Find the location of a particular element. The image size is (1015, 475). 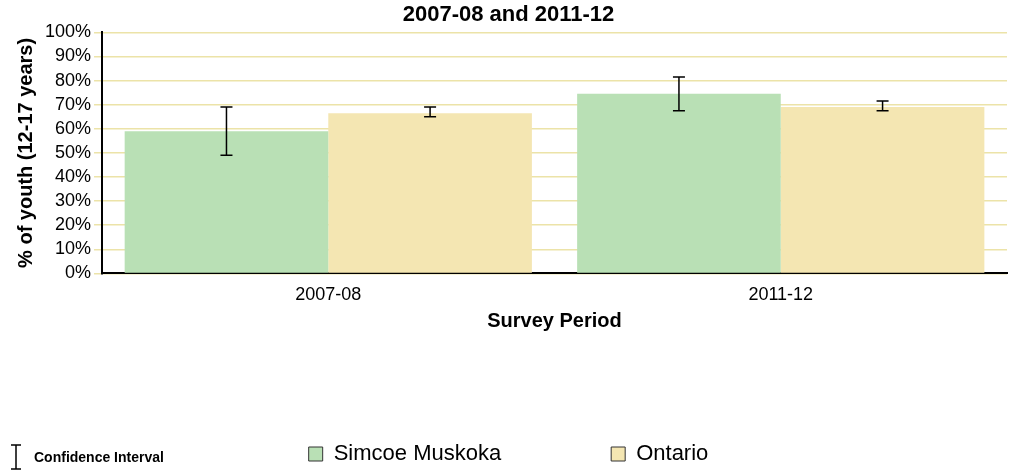

x-tick-label: 2007-08 is located at coordinates (328, 294).